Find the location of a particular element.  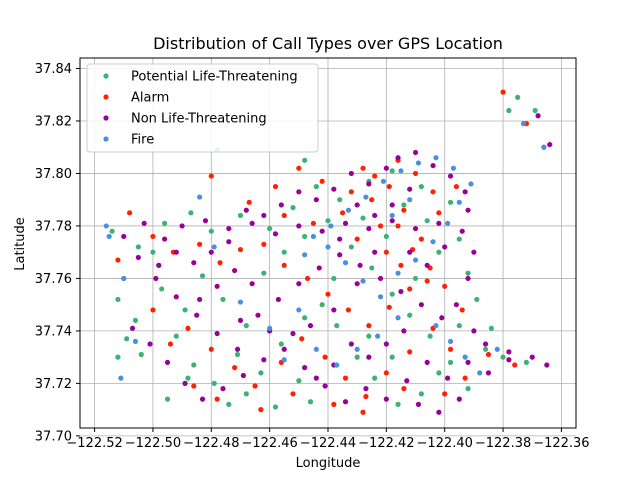

legend-marker is located at coordinates (106, 97).